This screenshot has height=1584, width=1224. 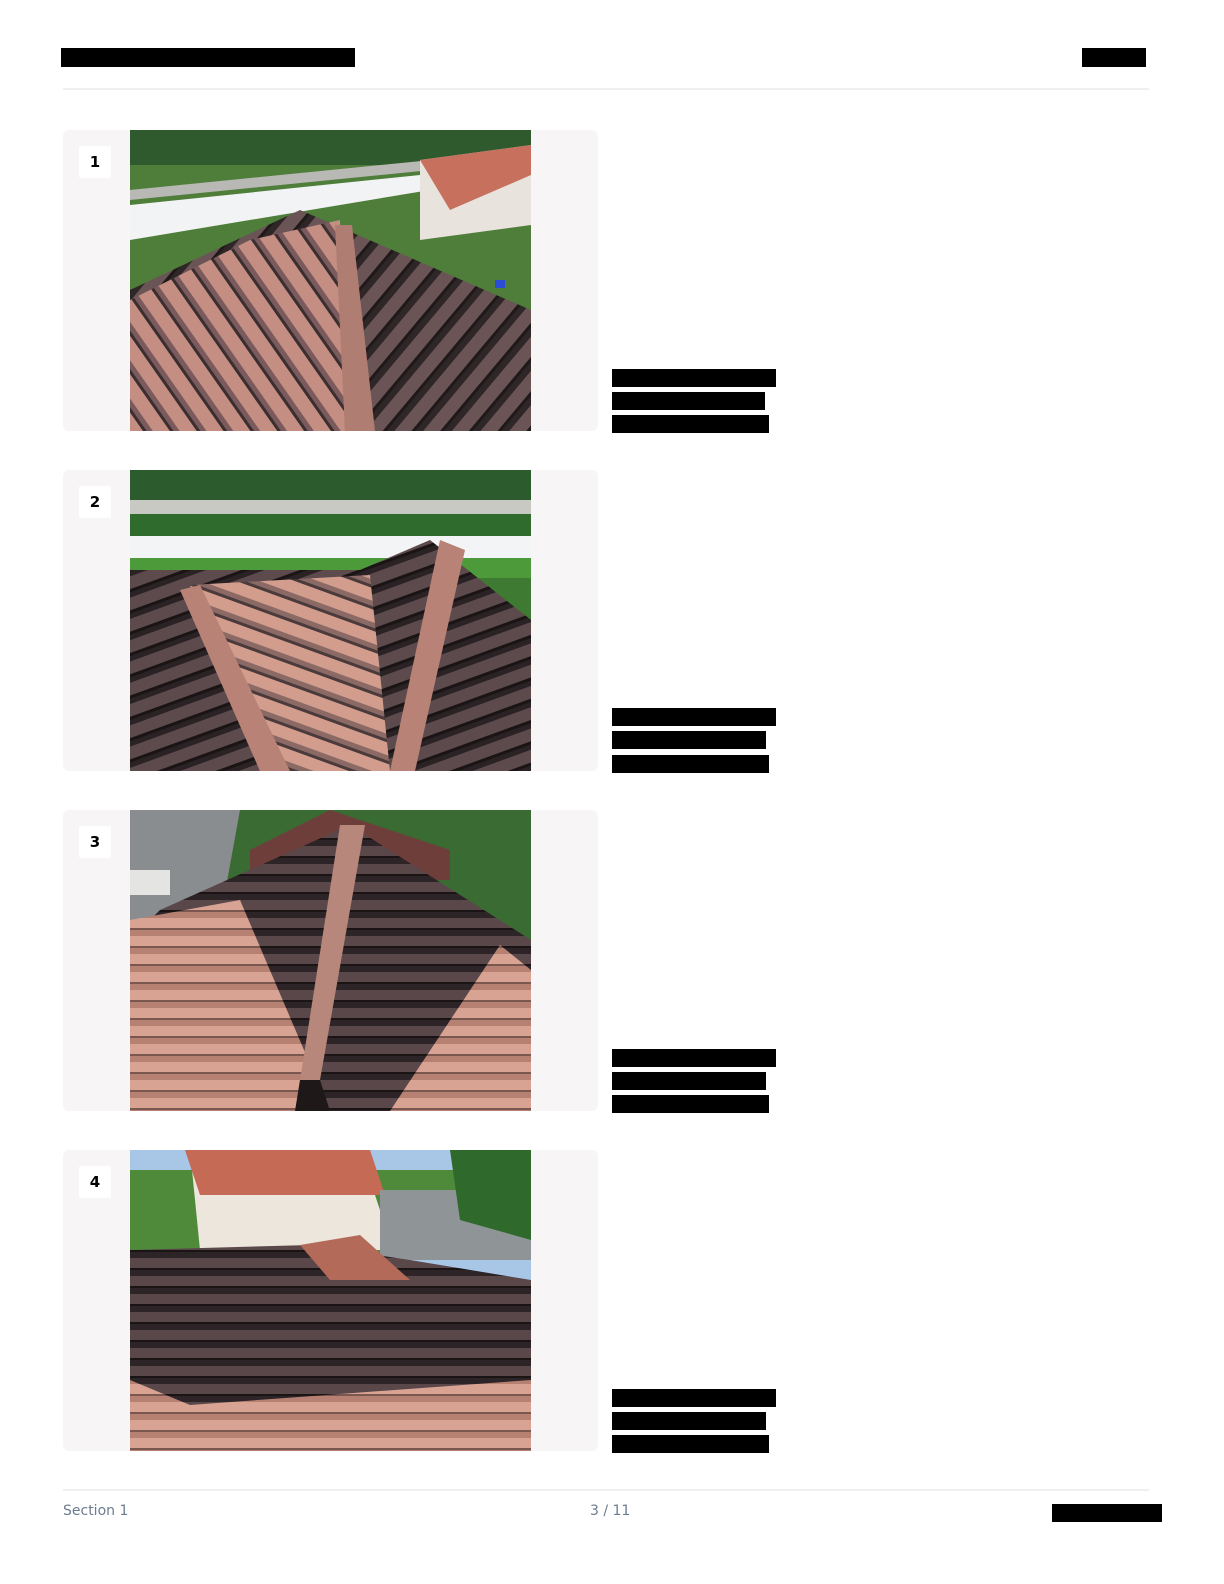 What do you see at coordinates (95, 162) in the screenshot?
I see `photo-number-badge: 1` at bounding box center [95, 162].